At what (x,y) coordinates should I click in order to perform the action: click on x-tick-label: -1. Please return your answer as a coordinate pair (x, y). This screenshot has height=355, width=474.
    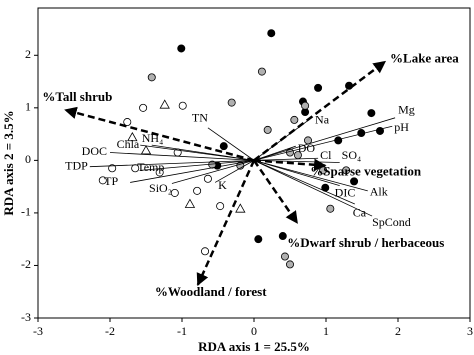
    Looking at the image, I should click on (182, 331).